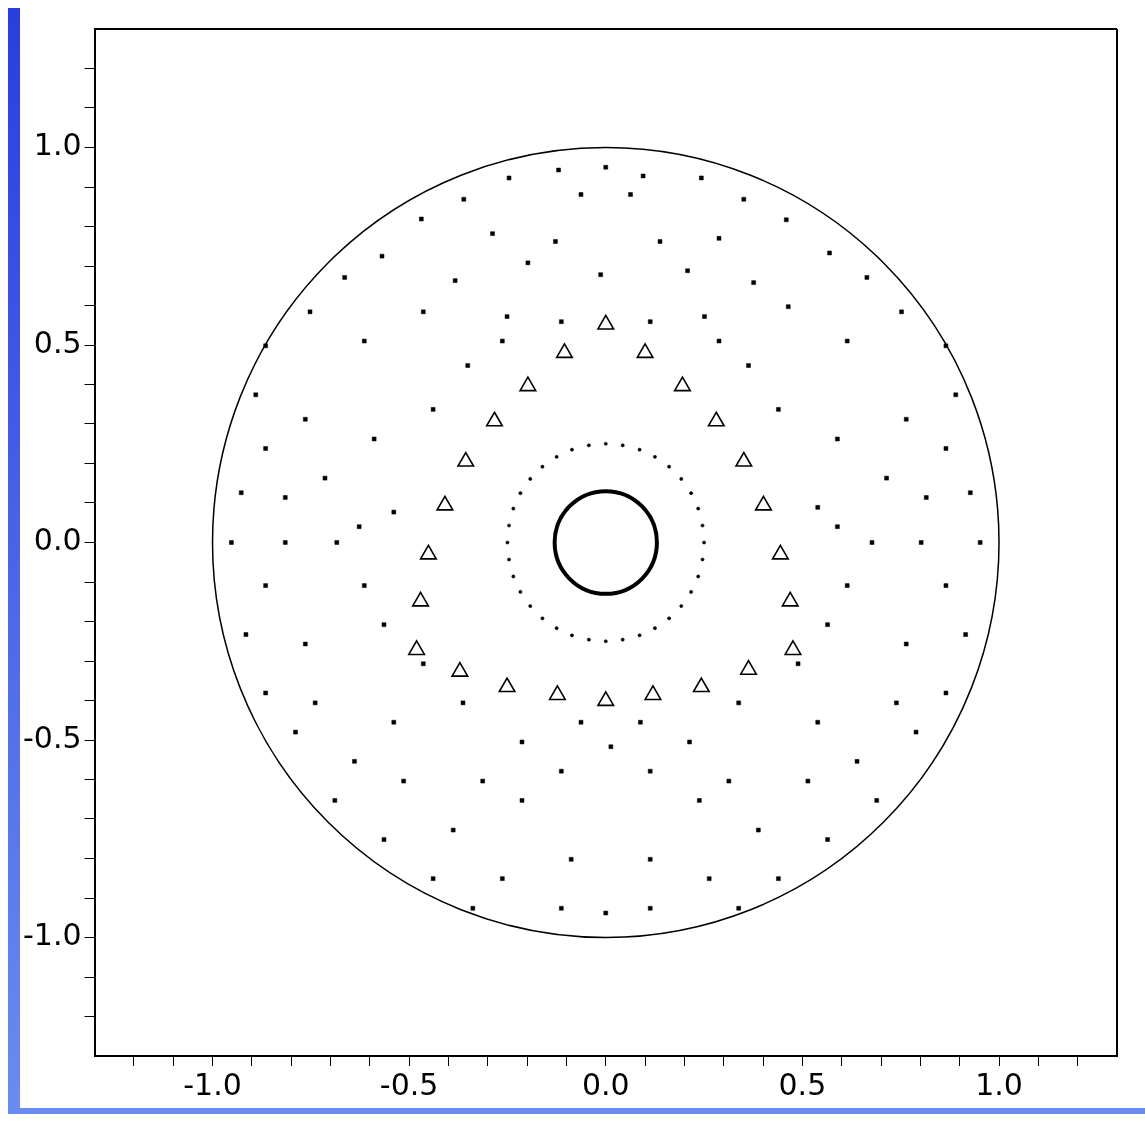 This screenshot has height=1121, width=1145. I want to click on x-tick-label: 0.0, so click(605, 1084).